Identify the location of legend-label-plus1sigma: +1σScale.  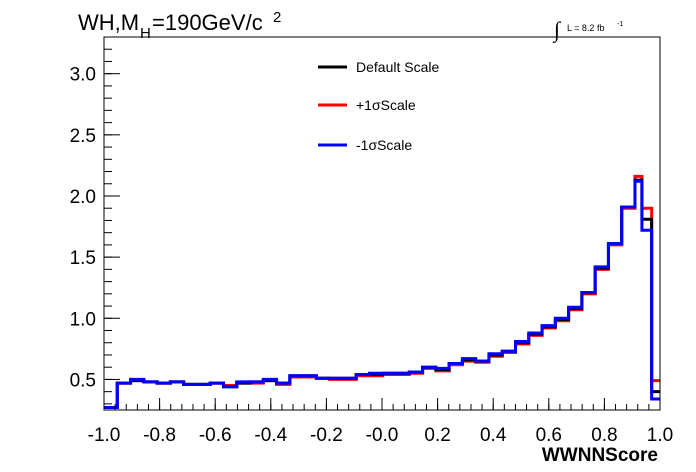
(386, 105).